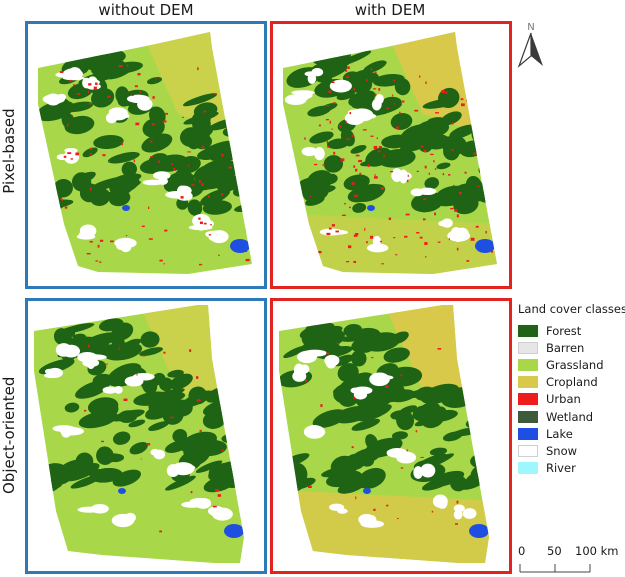 This screenshot has width=625, height=577. What do you see at coordinates (390, 10) in the screenshot?
I see `column-title-with-dem: with DEM` at bounding box center [390, 10].